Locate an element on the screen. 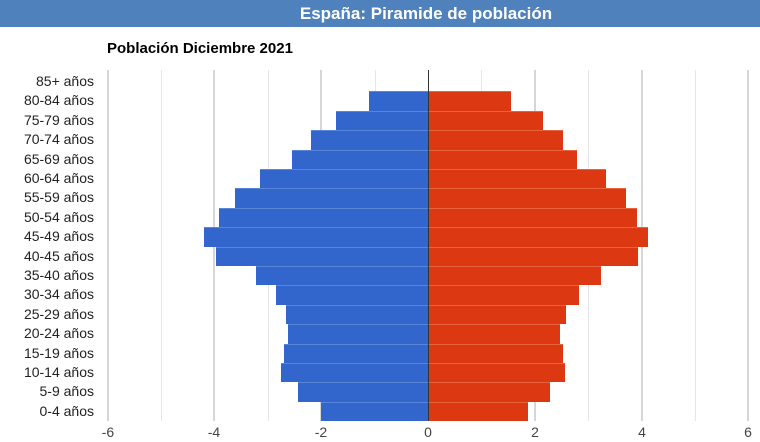  y-axis-label: 20-24 años is located at coordinates (58, 333).